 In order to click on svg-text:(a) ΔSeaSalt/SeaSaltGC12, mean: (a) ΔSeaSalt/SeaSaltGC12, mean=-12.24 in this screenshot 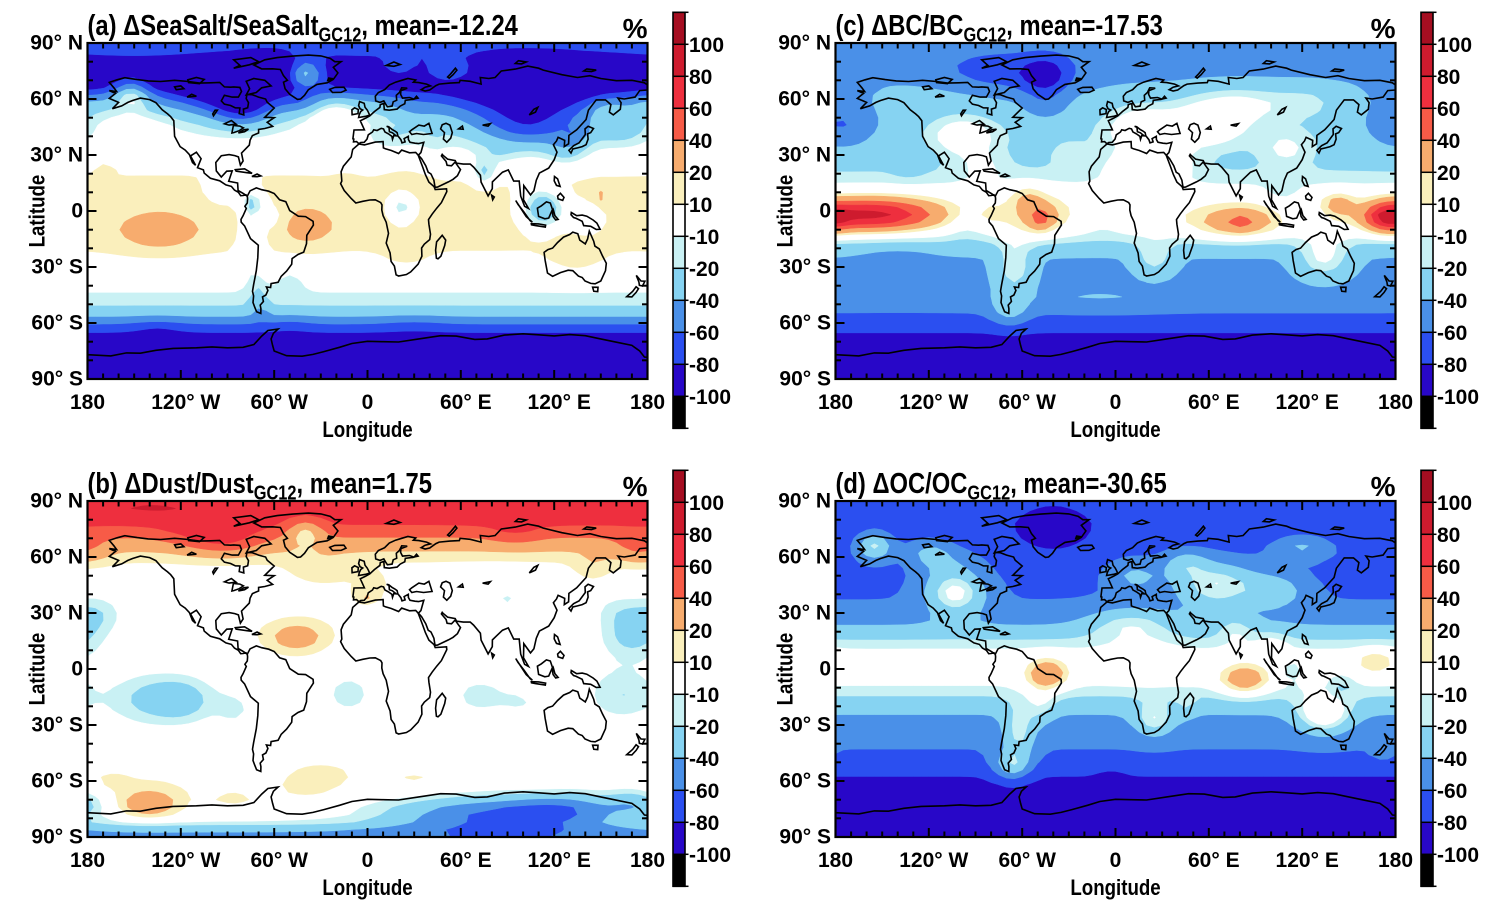, I will do `click(302, 27)`.